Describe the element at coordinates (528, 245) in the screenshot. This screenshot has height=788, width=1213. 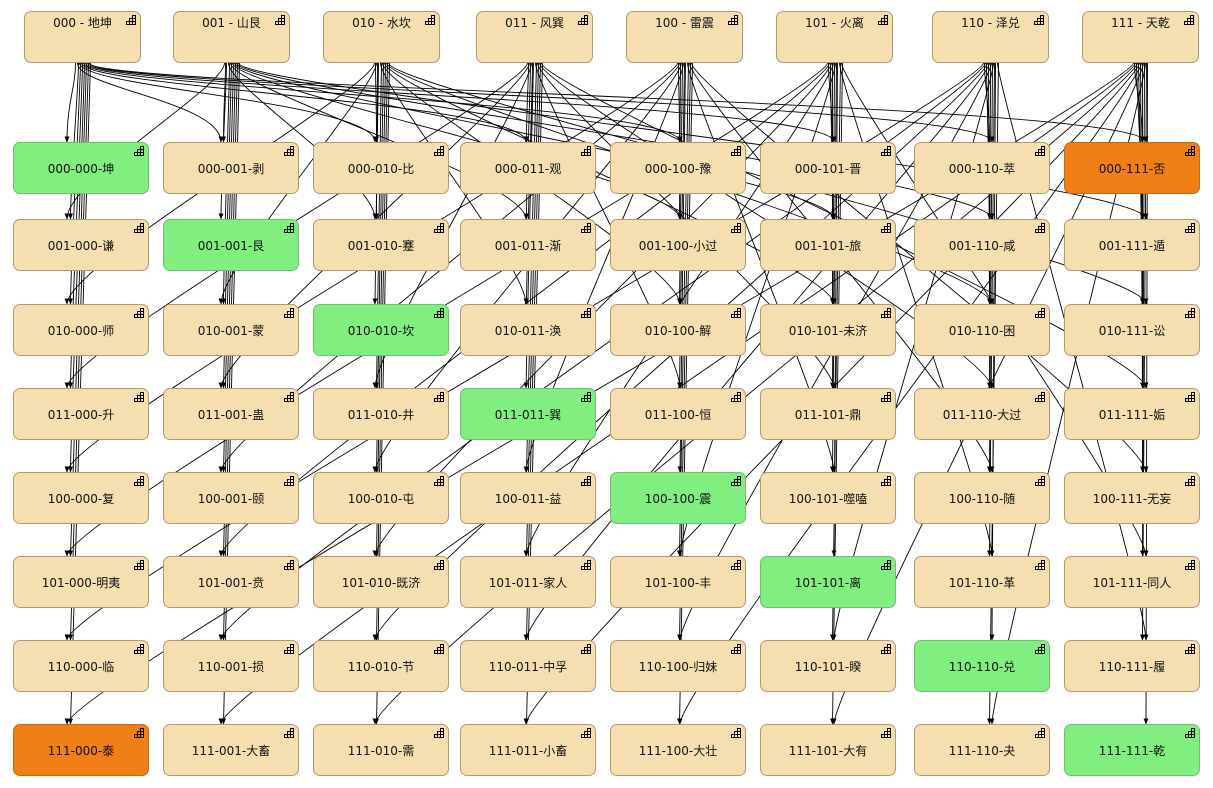
I see `hexagram-node: 001-011-渐` at that location.